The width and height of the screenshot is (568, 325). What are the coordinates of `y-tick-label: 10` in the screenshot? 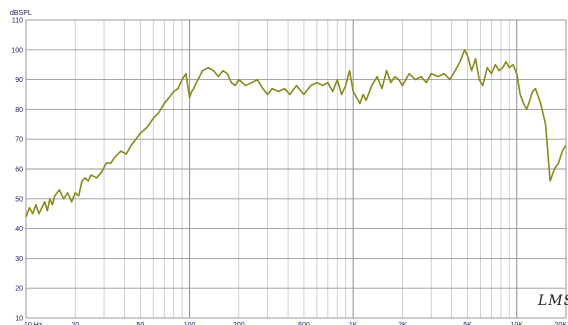 It's located at (19, 319).